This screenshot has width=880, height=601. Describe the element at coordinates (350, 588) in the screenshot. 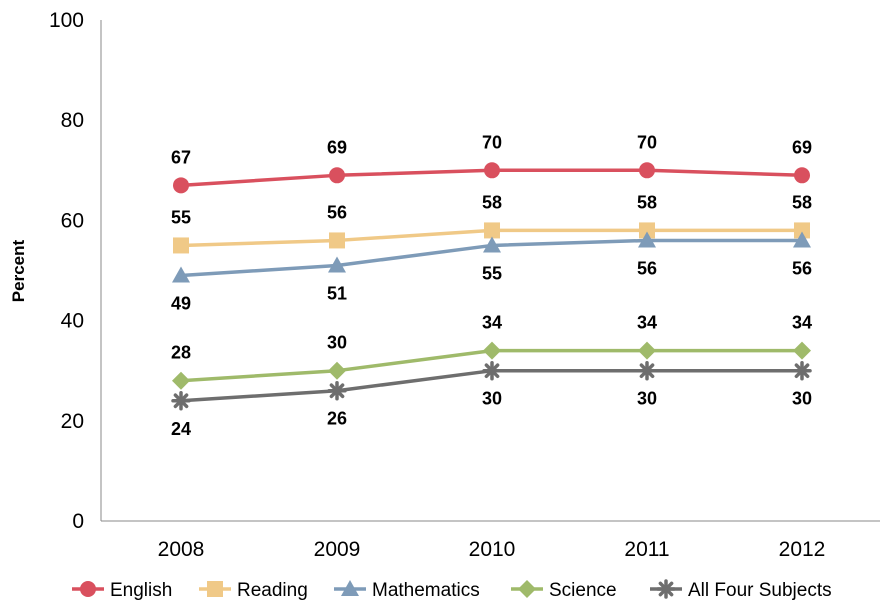

I see `legend-marker-mathematics` at that location.